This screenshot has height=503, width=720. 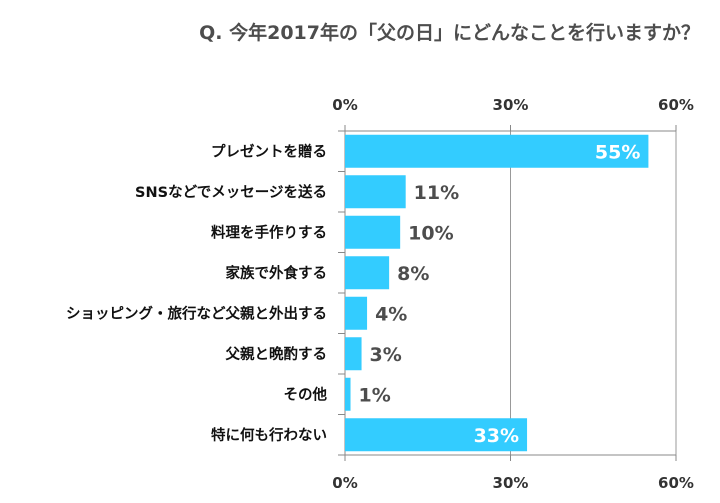 I want to click on category-label: その他, so click(x=306, y=394).